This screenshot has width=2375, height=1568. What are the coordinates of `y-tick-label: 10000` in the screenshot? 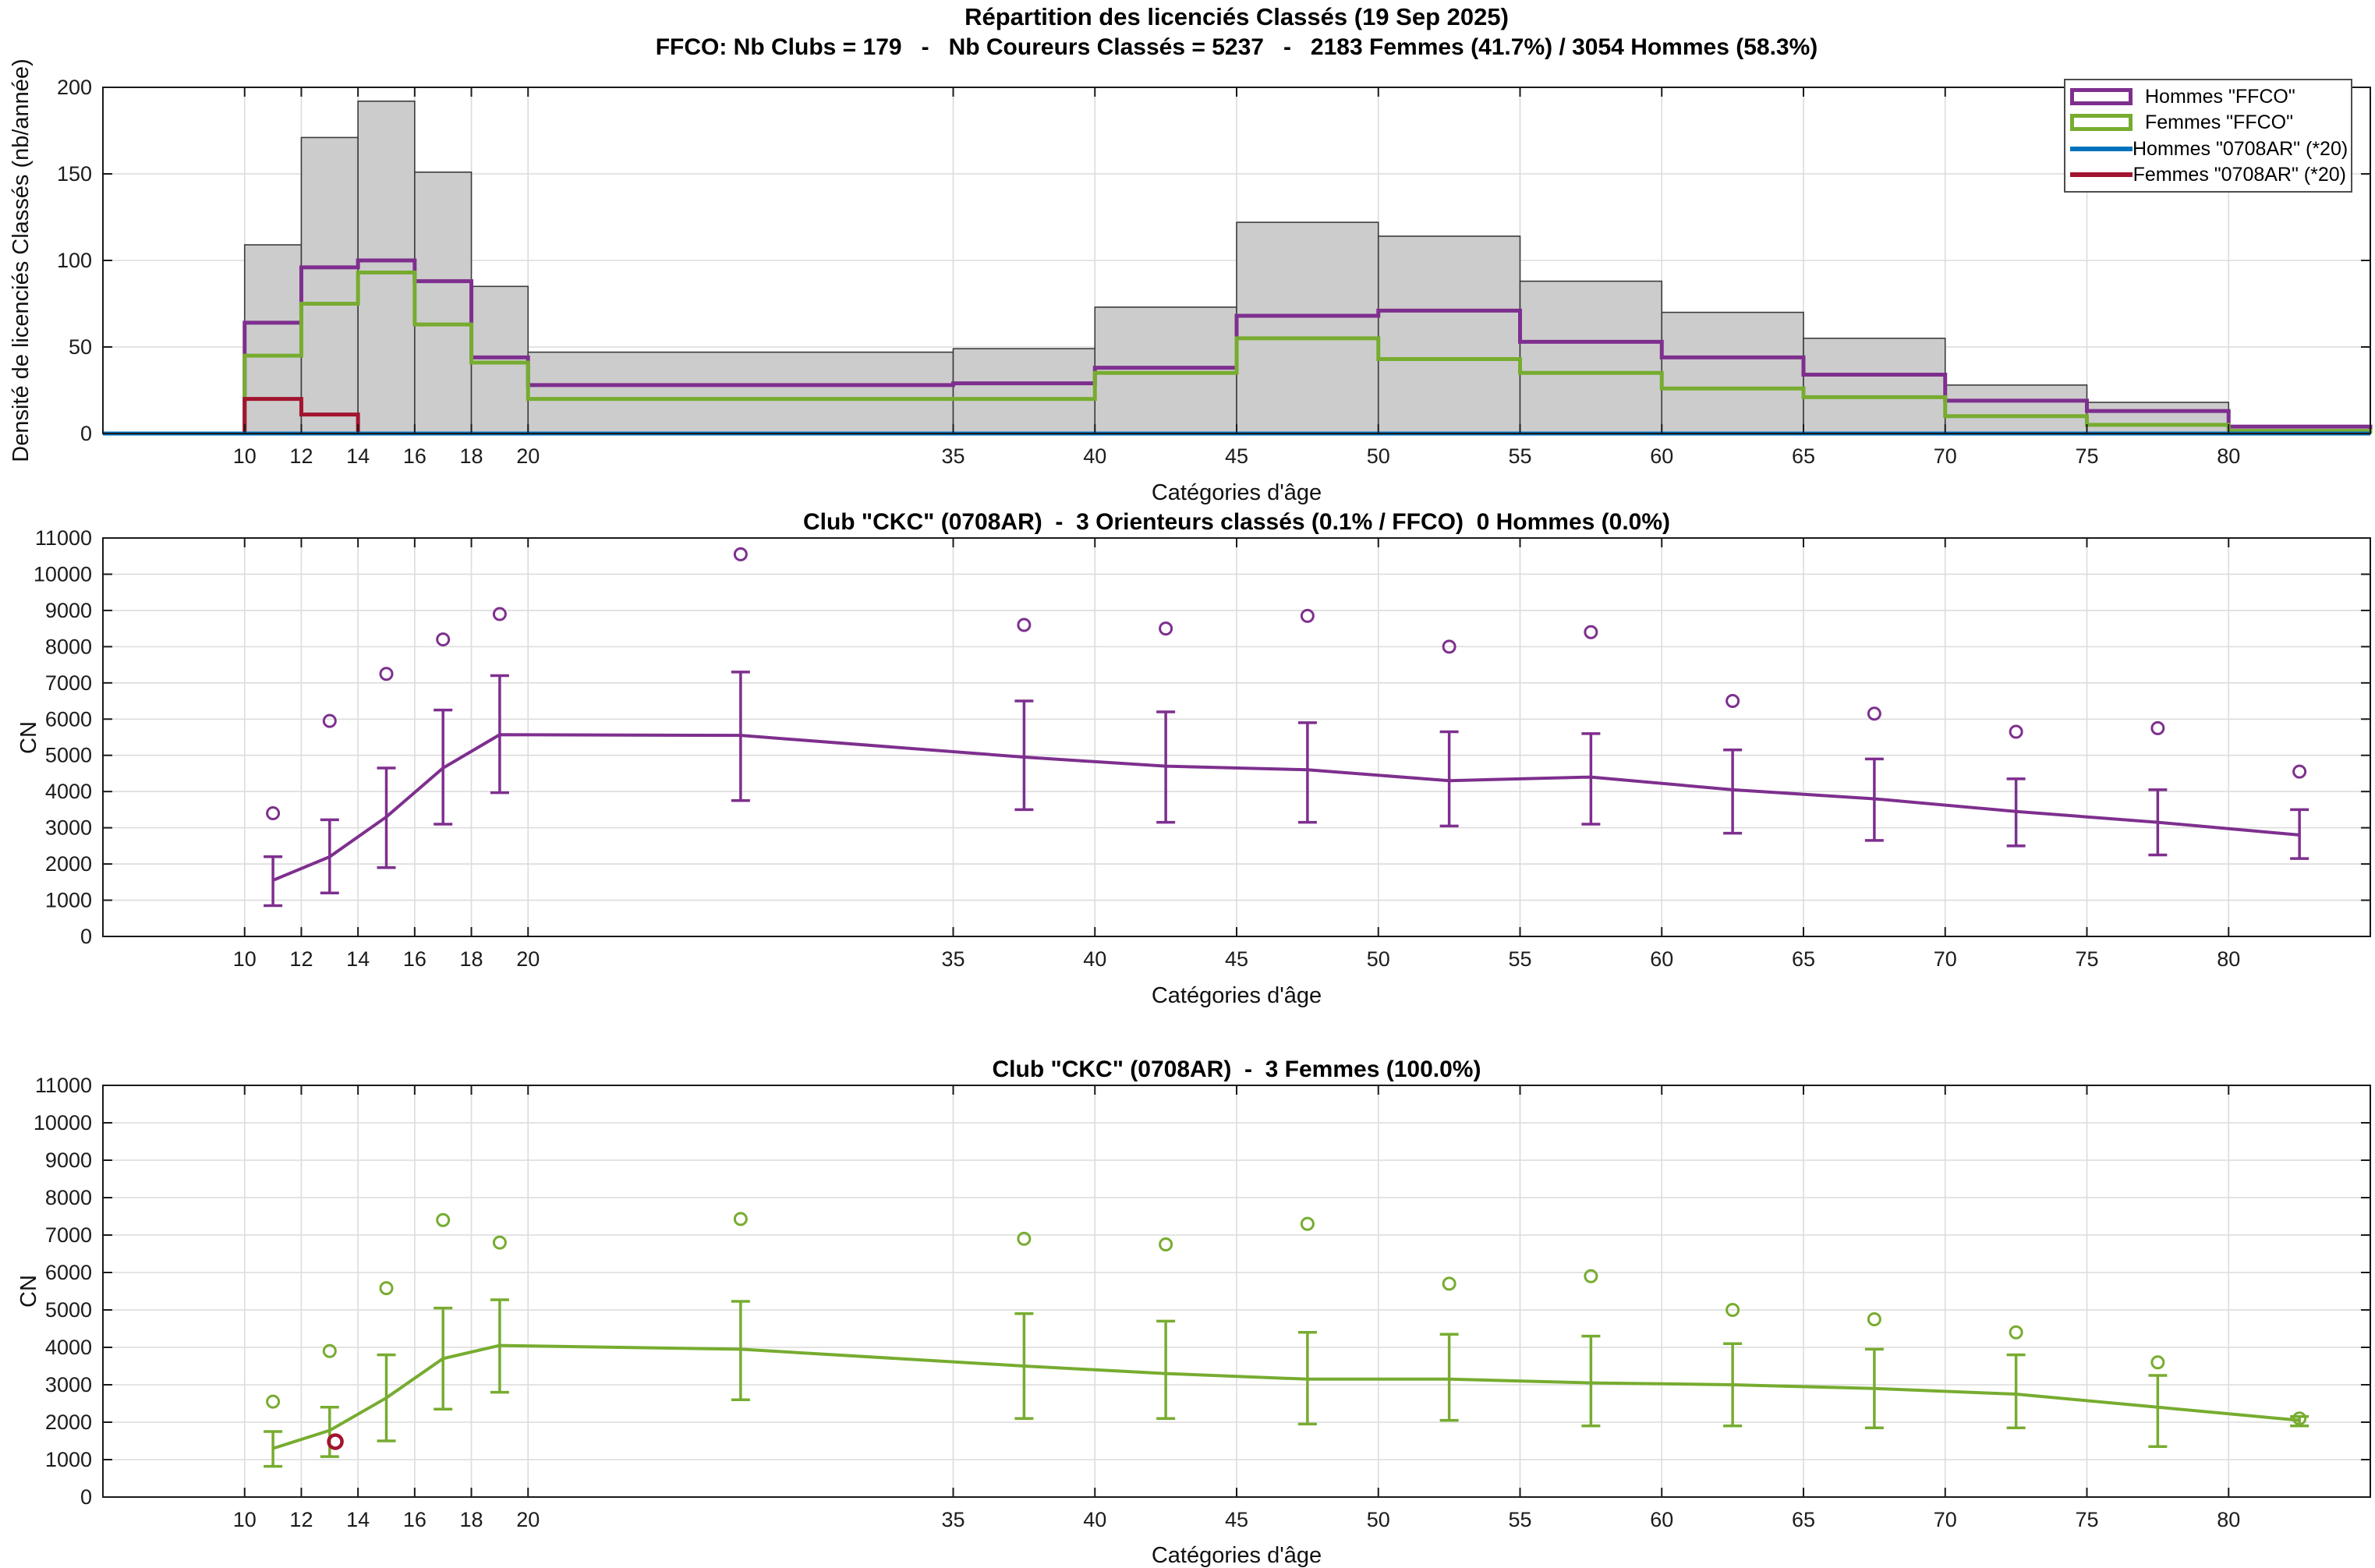 It's located at (63, 574).